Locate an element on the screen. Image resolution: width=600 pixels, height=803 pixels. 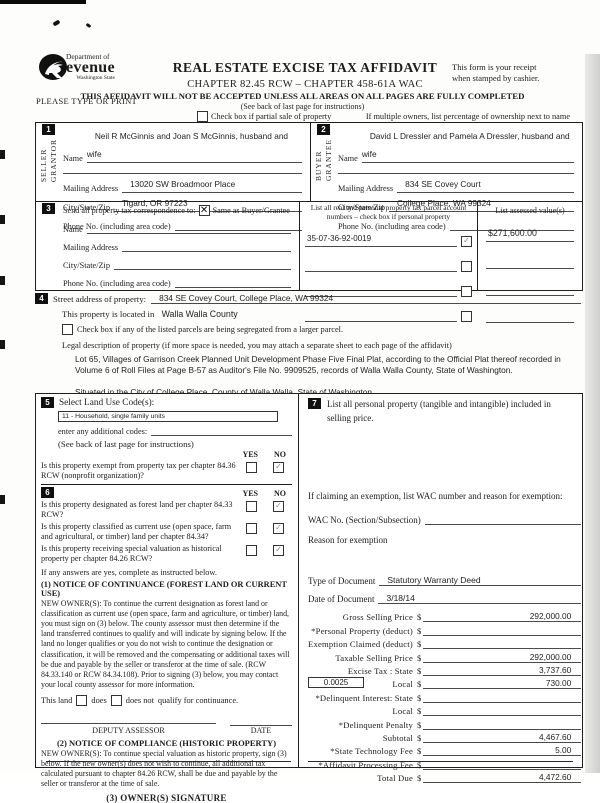
seller-name-overflow-field is located at coordinates (182, 168).